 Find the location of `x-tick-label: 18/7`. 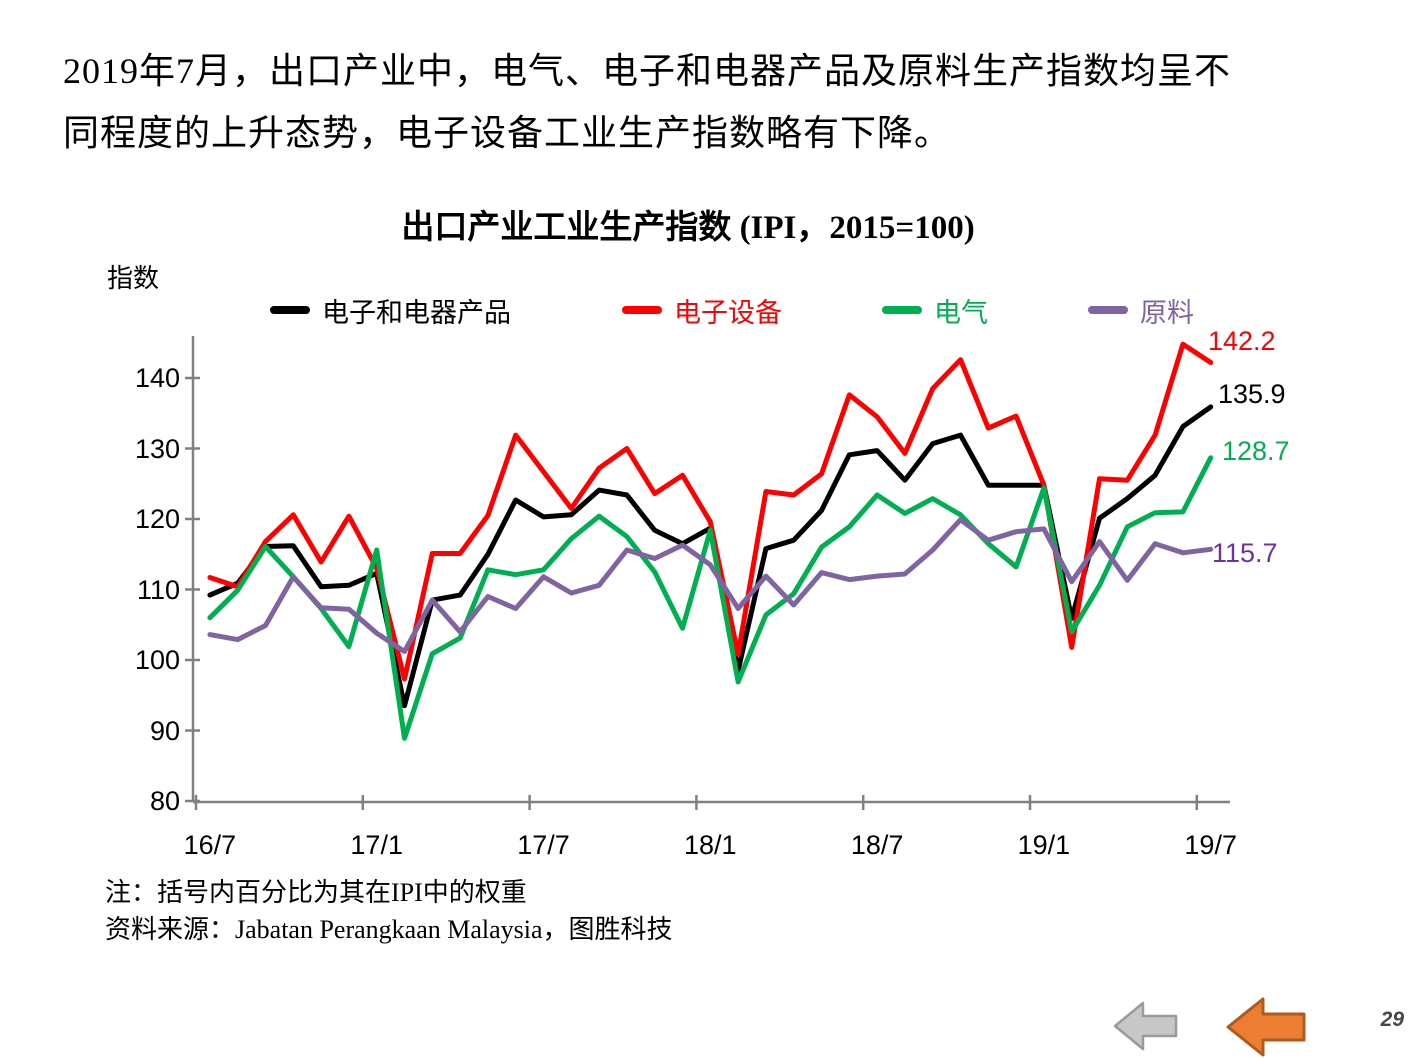

x-tick-label: 18/7 is located at coordinates (877, 845).